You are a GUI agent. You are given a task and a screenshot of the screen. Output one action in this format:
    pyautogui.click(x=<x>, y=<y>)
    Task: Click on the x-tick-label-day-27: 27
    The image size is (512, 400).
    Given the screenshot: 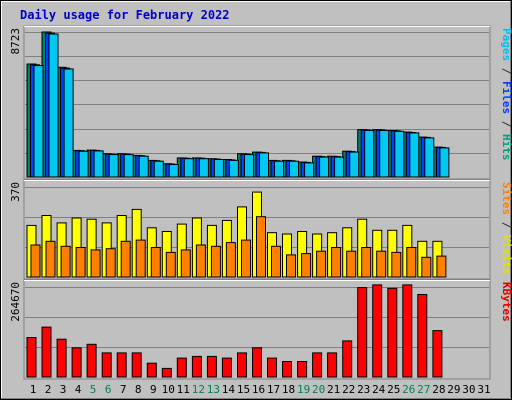 What is the action you would take?
    pyautogui.click(x=423, y=389)
    